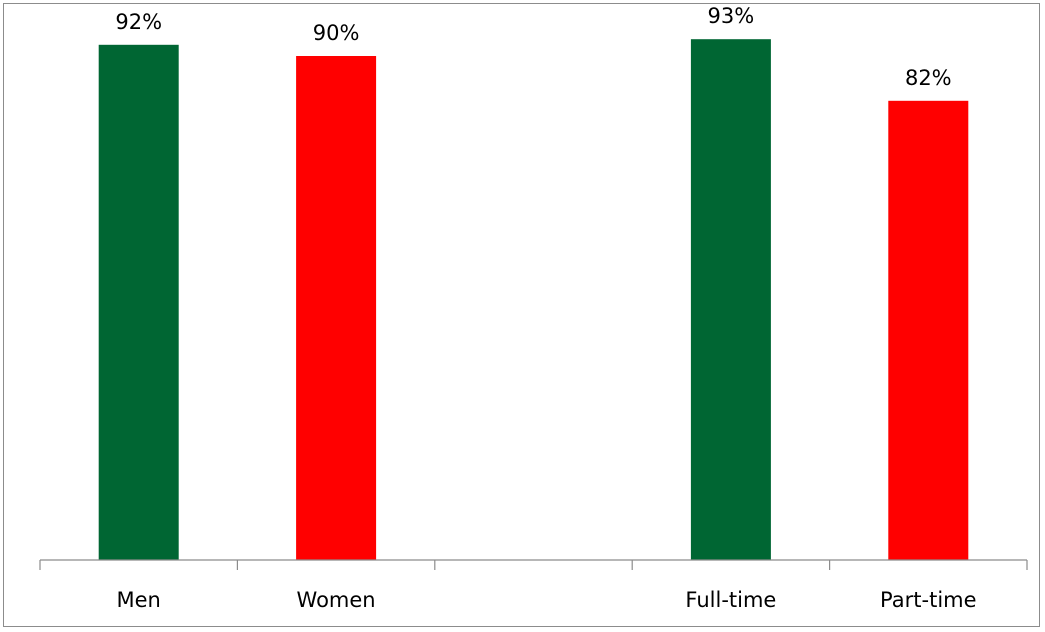 Image resolution: width=1045 pixels, height=632 pixels. Describe the element at coordinates (138, 302) in the screenshot. I see `bar-men` at that location.